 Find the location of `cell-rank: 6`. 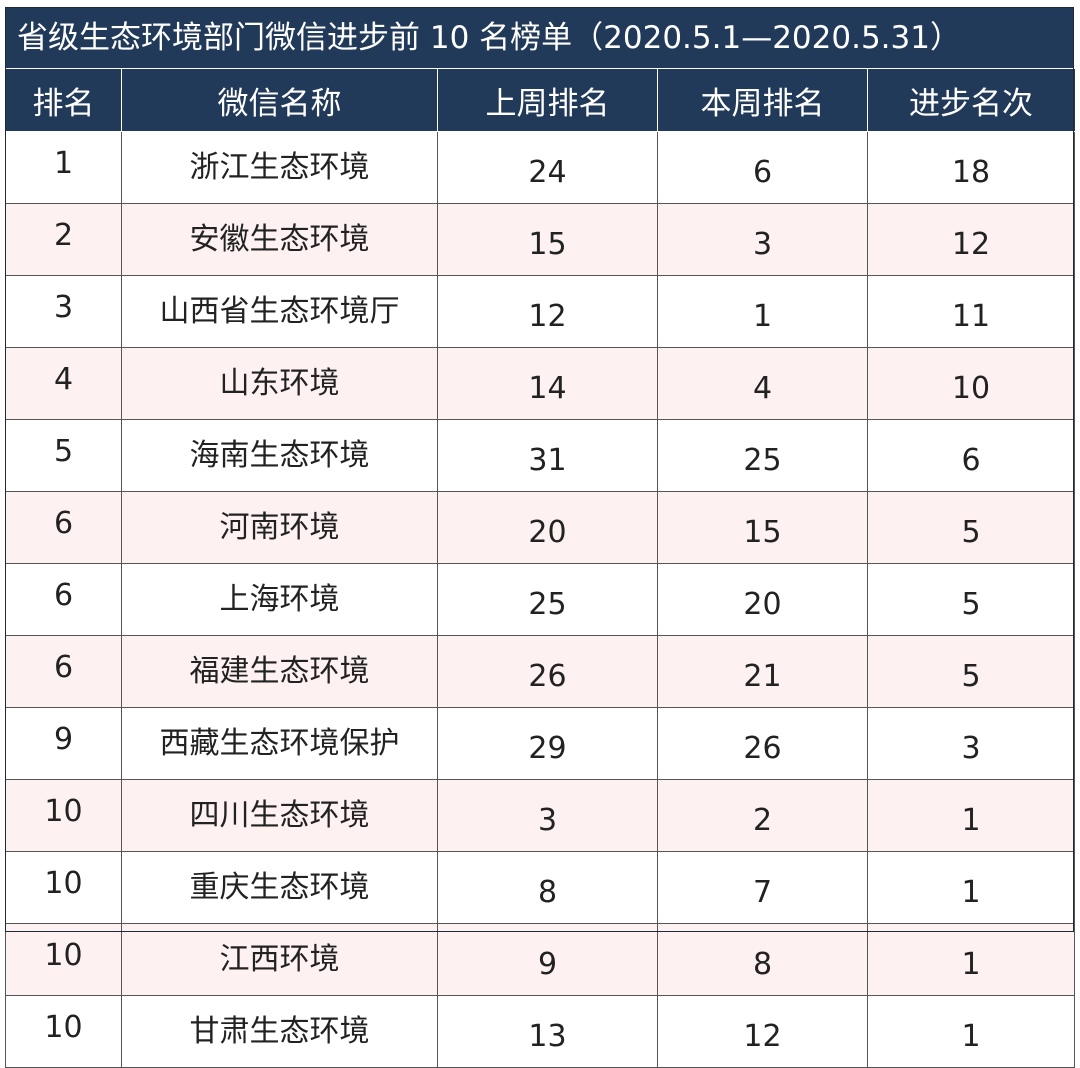

cell-rank: 6 is located at coordinates (63, 599).